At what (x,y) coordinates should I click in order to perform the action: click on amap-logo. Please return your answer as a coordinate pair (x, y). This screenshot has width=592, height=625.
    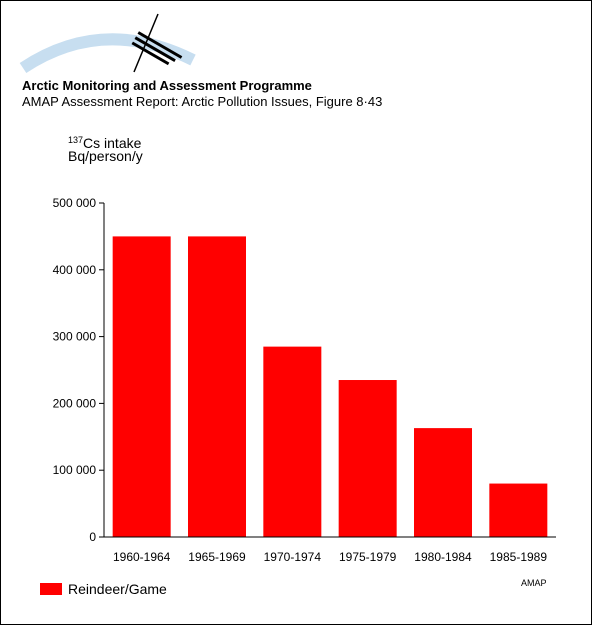
    Looking at the image, I should click on (118, 43).